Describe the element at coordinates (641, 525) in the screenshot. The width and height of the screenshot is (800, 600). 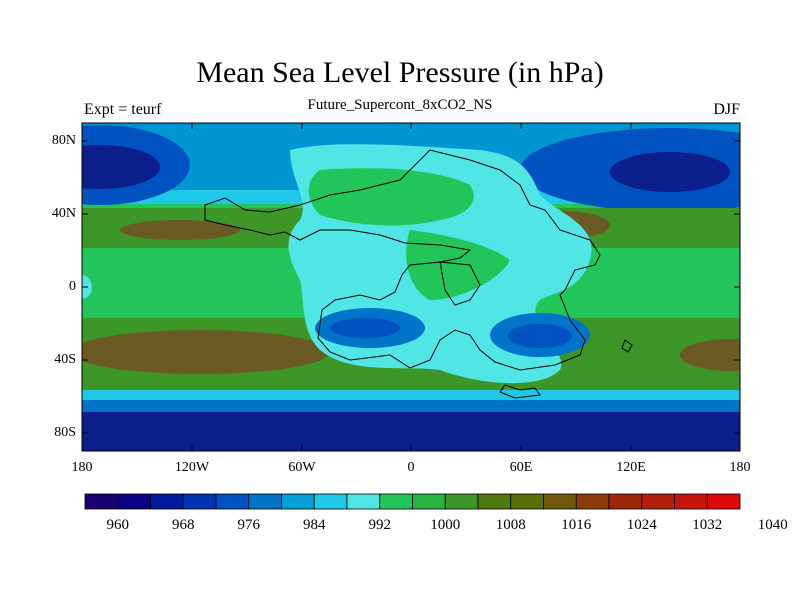
I see `colorbar-label: 1024` at that location.